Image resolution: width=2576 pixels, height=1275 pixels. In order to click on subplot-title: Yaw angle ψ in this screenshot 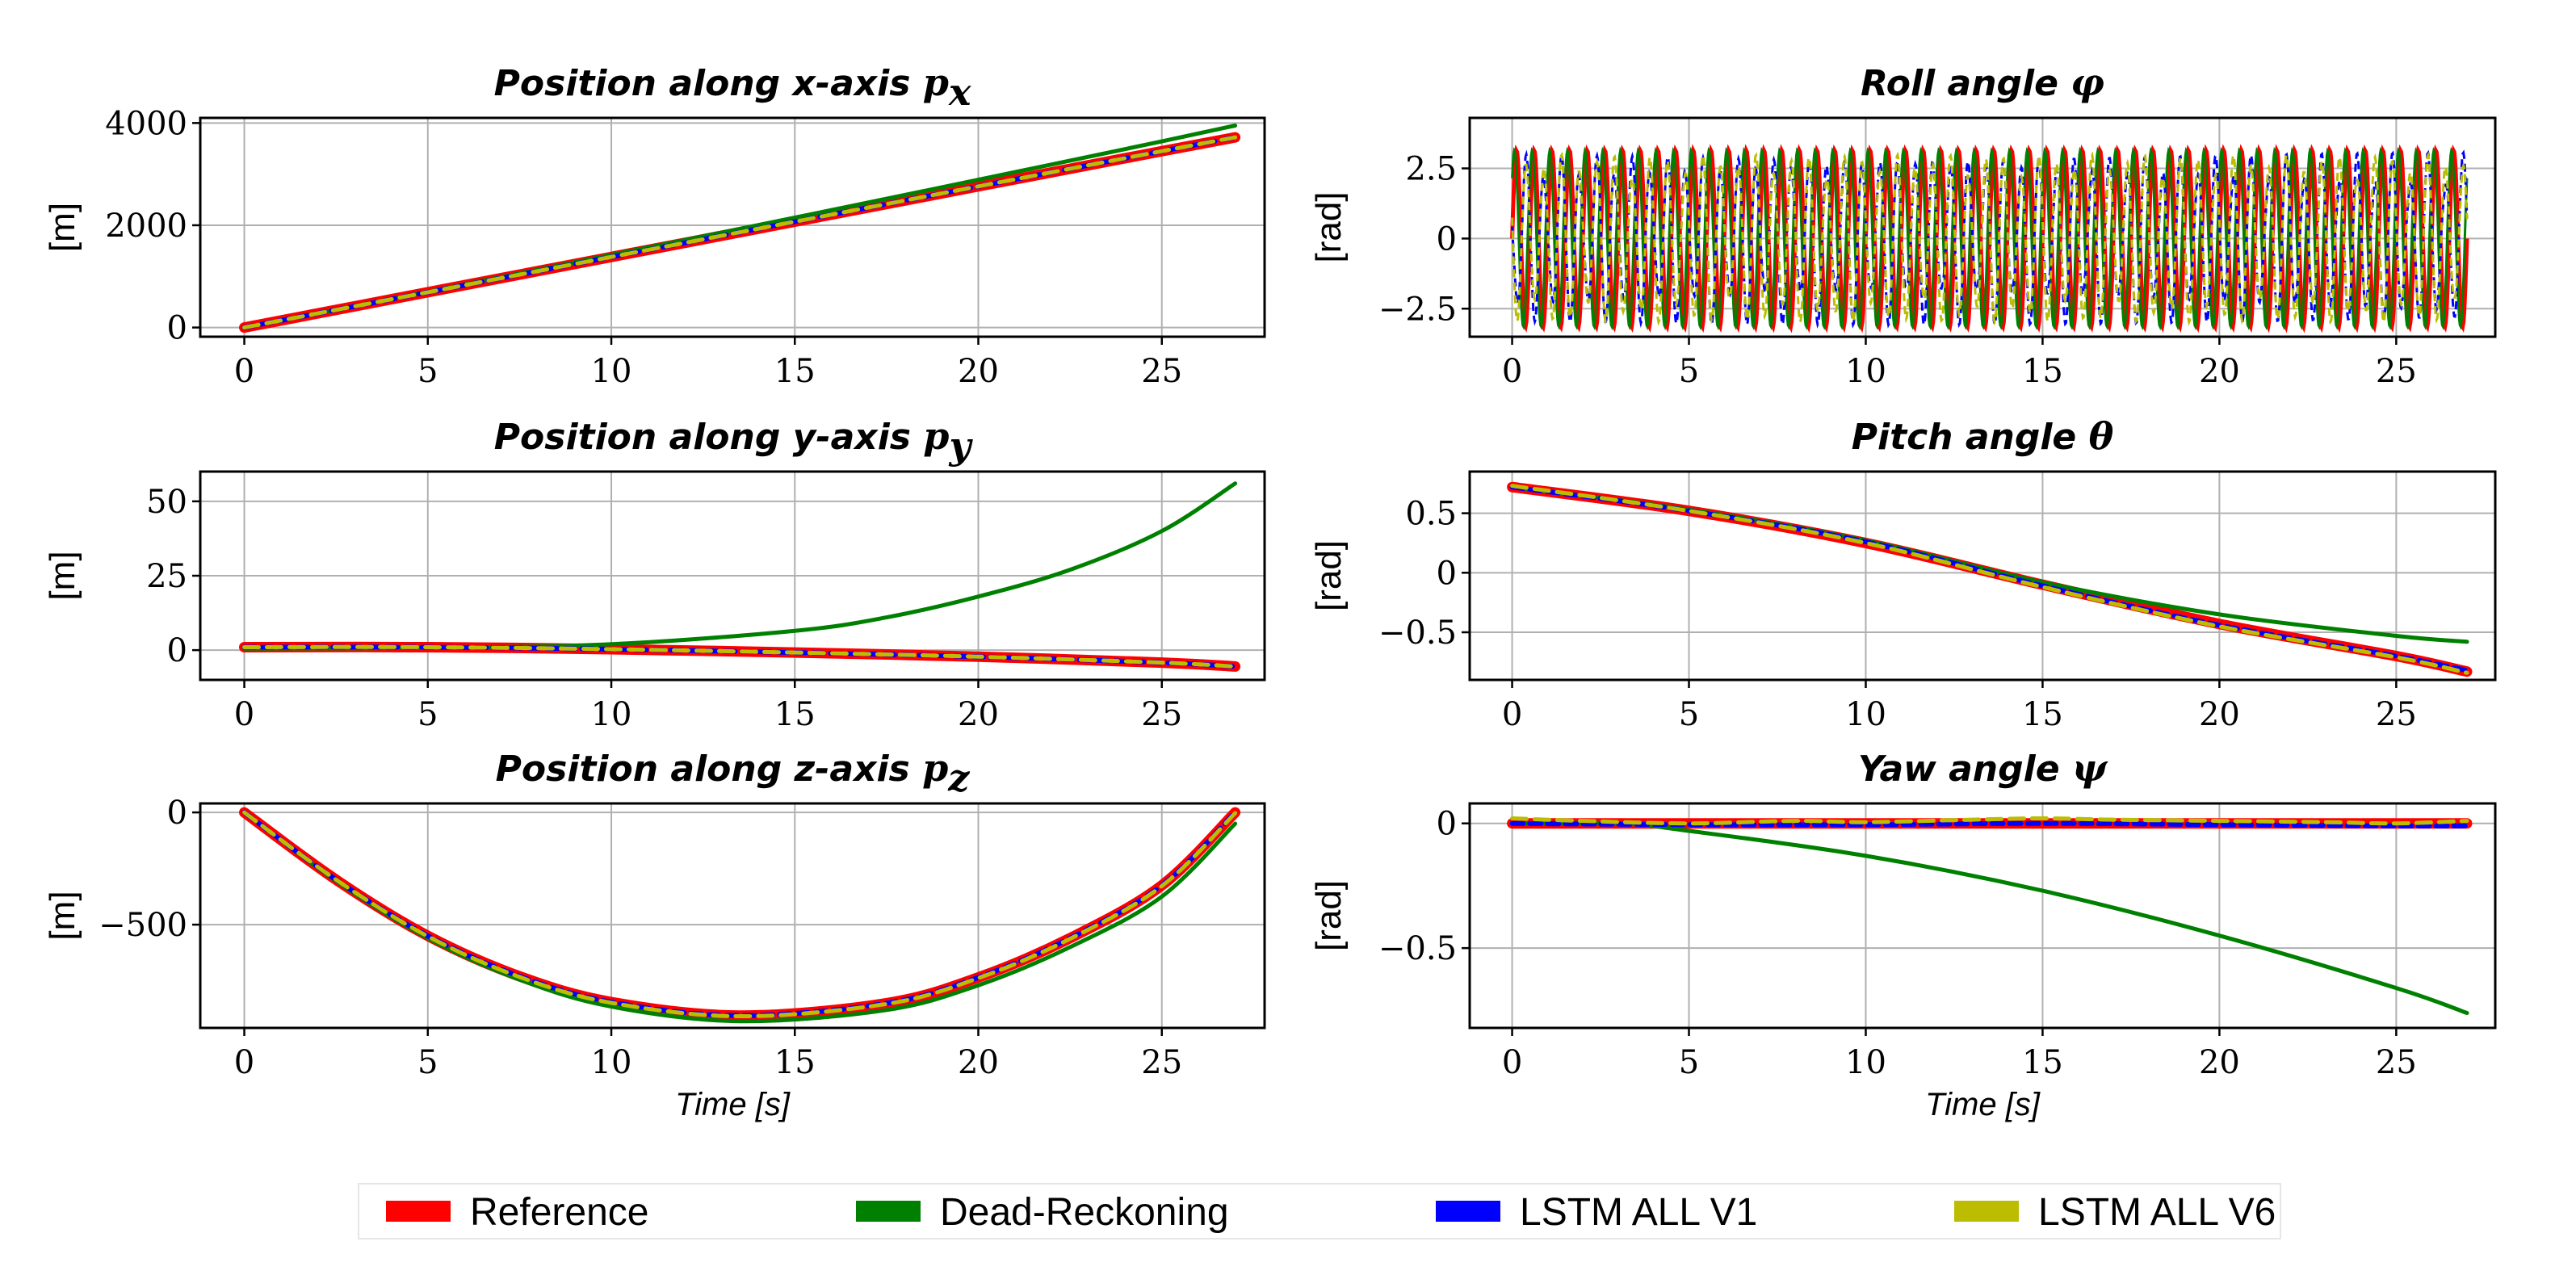, I will do `click(1983, 768)`.